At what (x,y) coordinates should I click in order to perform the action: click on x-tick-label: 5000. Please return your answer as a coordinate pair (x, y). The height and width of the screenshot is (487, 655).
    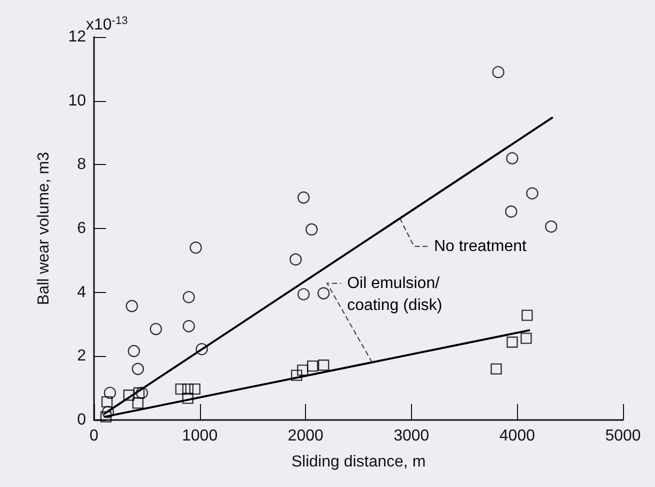
    Looking at the image, I should click on (623, 436).